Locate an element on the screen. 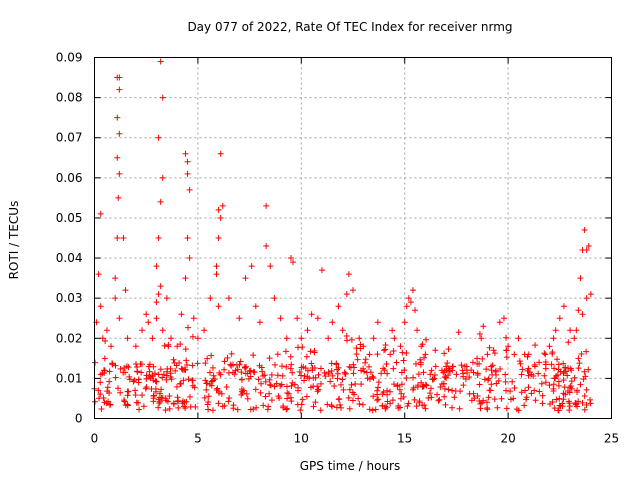  y-tick-label: 0.04 is located at coordinates (69, 258).